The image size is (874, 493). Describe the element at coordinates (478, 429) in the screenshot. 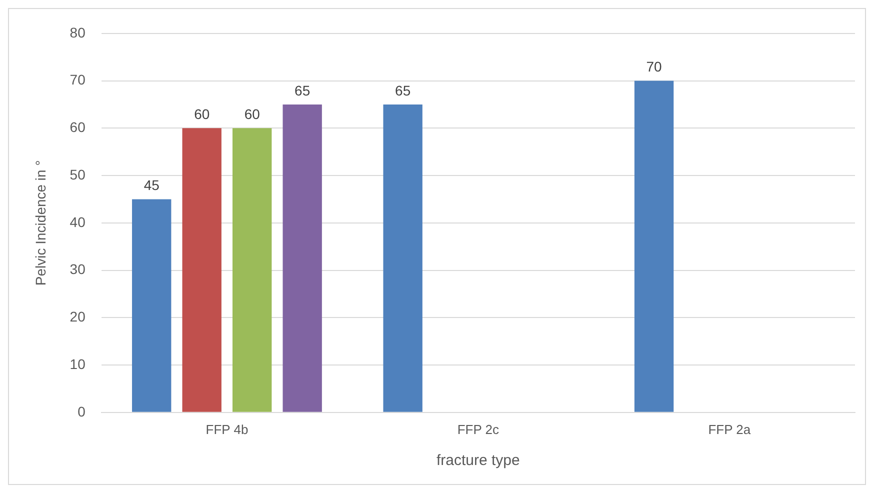

I see `x-tick-label: FFP 2c` at that location.